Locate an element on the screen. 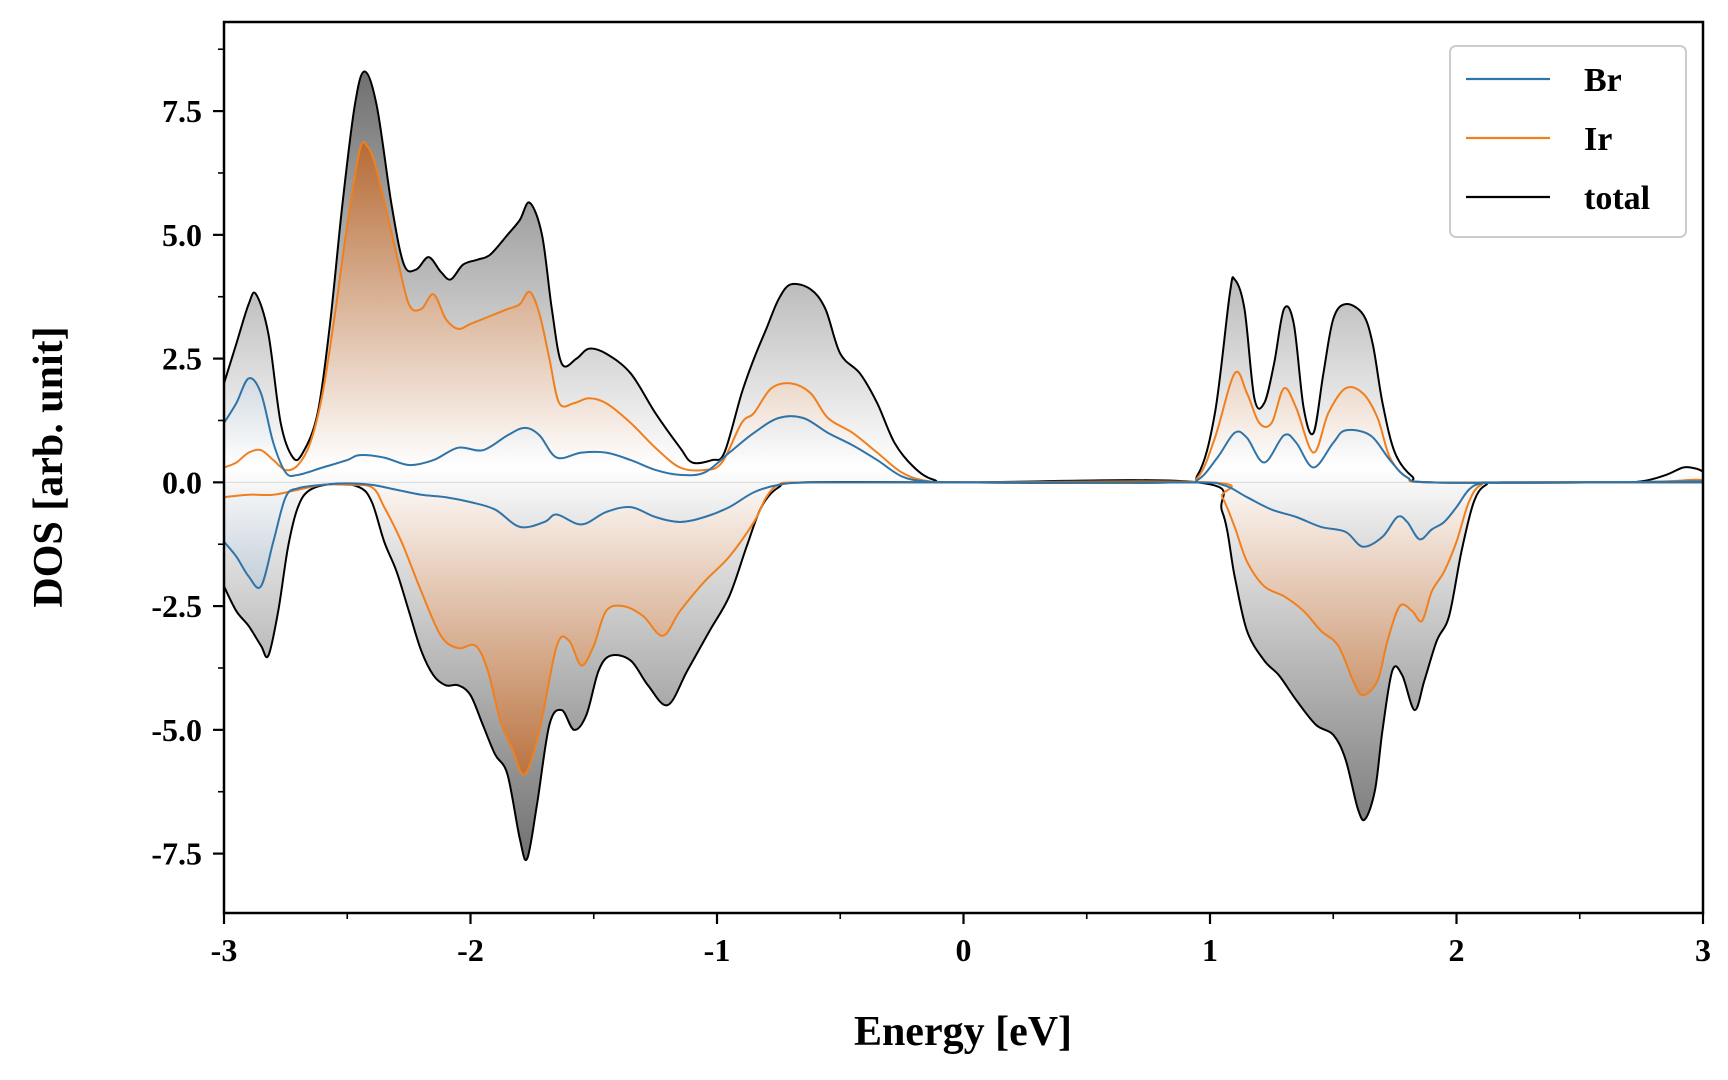 The image size is (1728, 1080). y-tick-label: 5.0 is located at coordinates (182, 235).